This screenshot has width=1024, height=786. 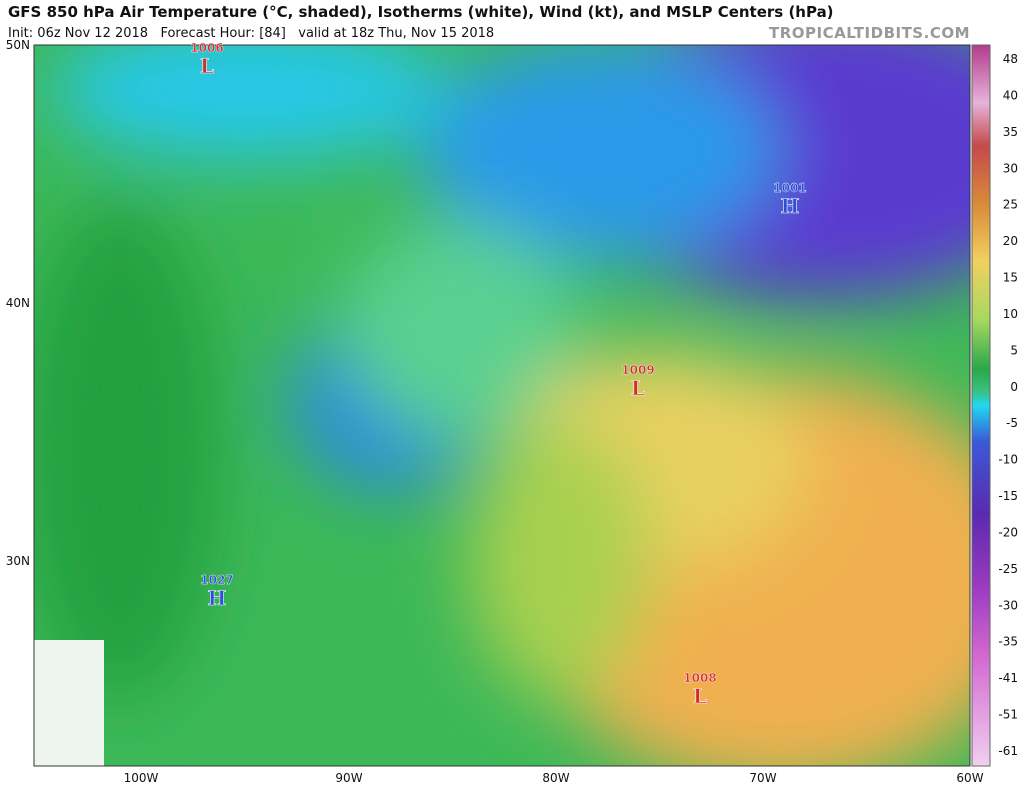 What do you see at coordinates (762, 778) in the screenshot?
I see `longitude-label: 70W` at bounding box center [762, 778].